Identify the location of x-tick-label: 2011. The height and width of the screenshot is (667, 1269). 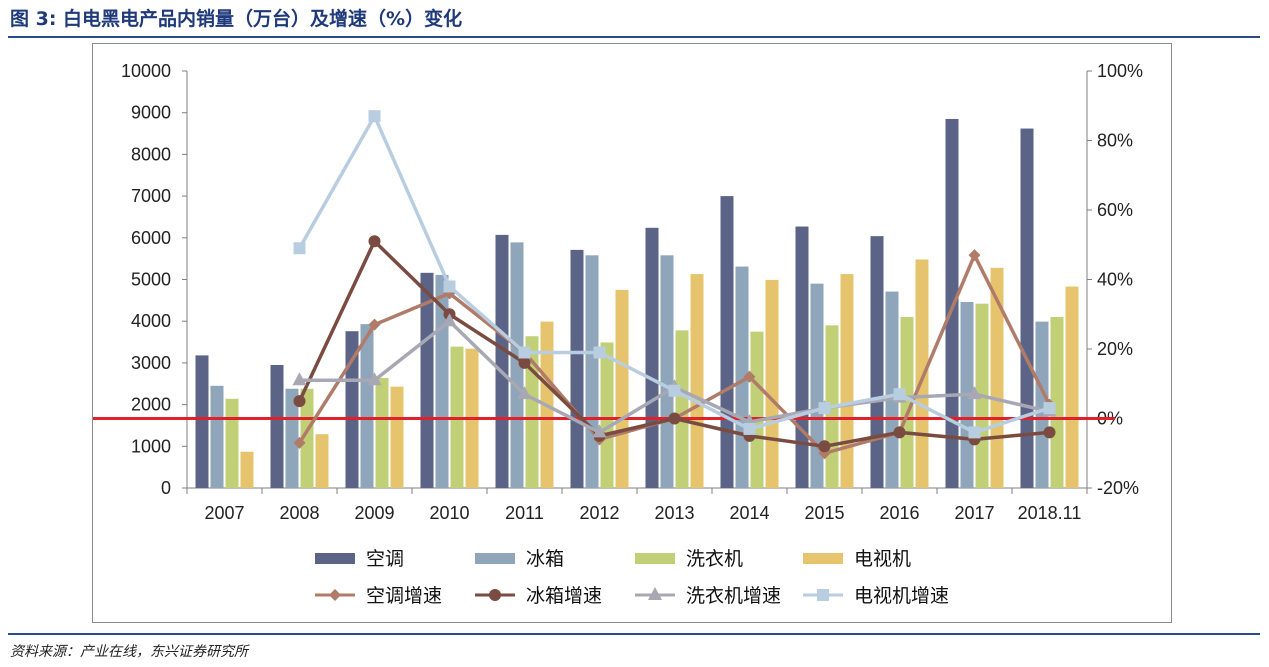
(524, 513).